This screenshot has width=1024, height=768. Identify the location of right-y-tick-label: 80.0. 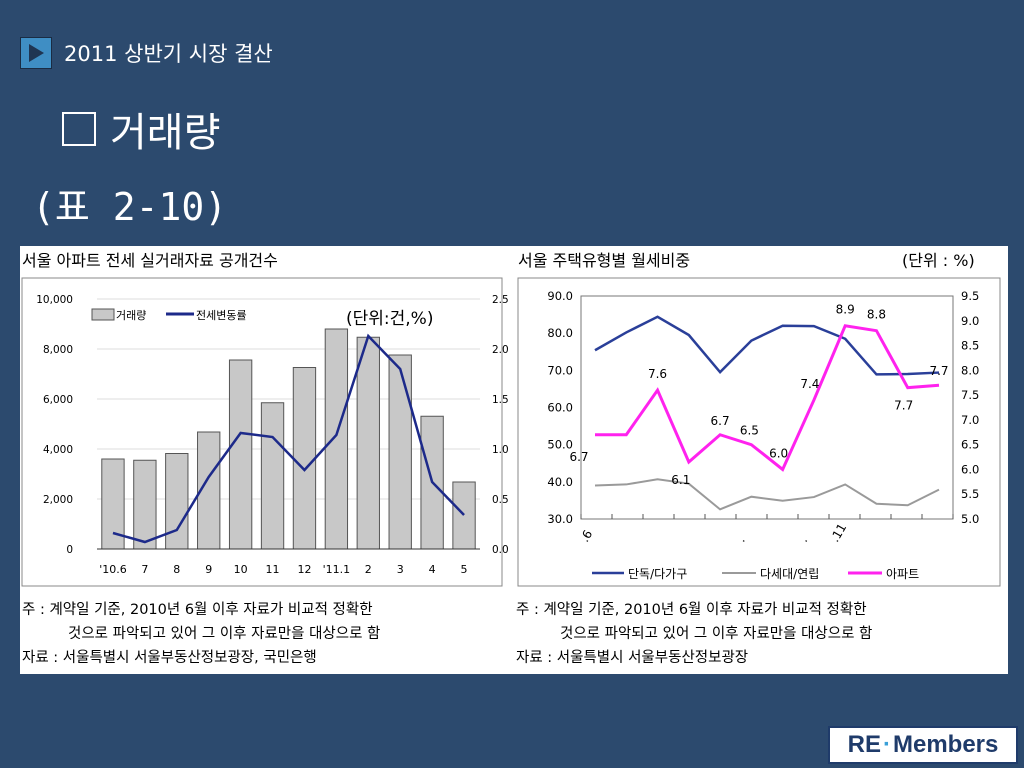
(560, 333).